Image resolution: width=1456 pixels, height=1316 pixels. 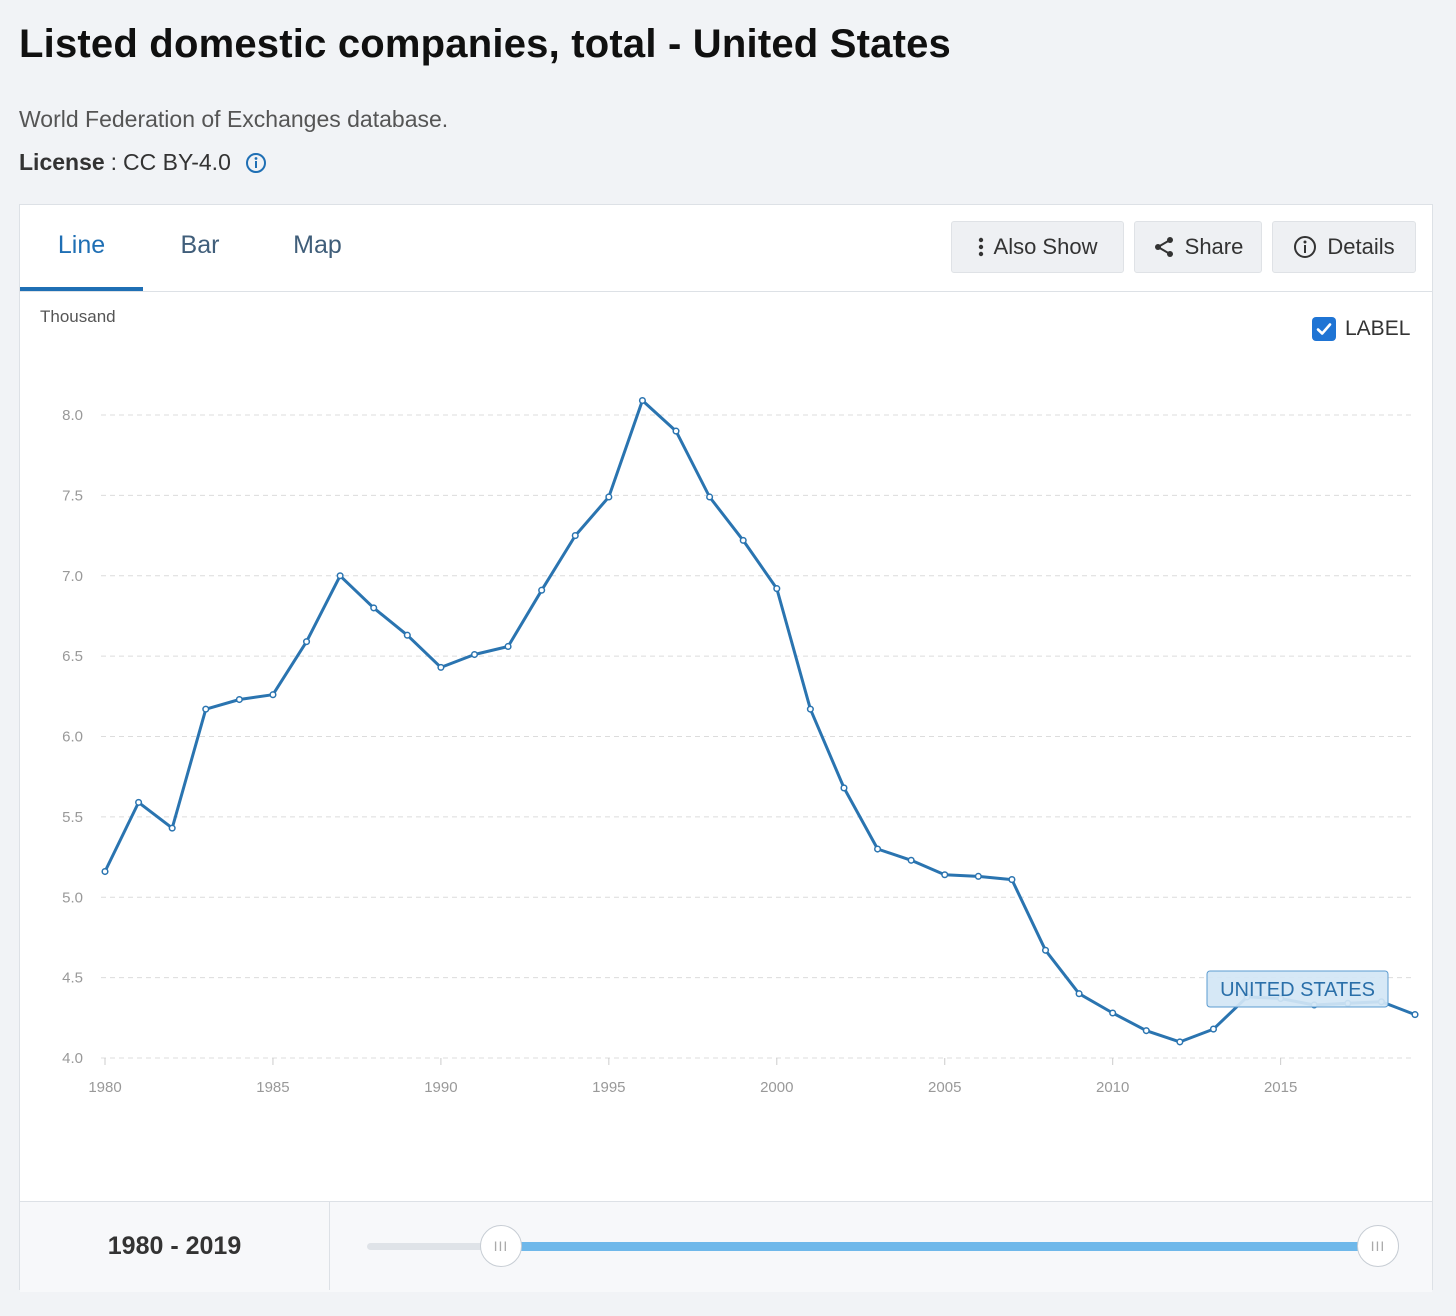 I want to click on info-icon, so click(x=256, y=163).